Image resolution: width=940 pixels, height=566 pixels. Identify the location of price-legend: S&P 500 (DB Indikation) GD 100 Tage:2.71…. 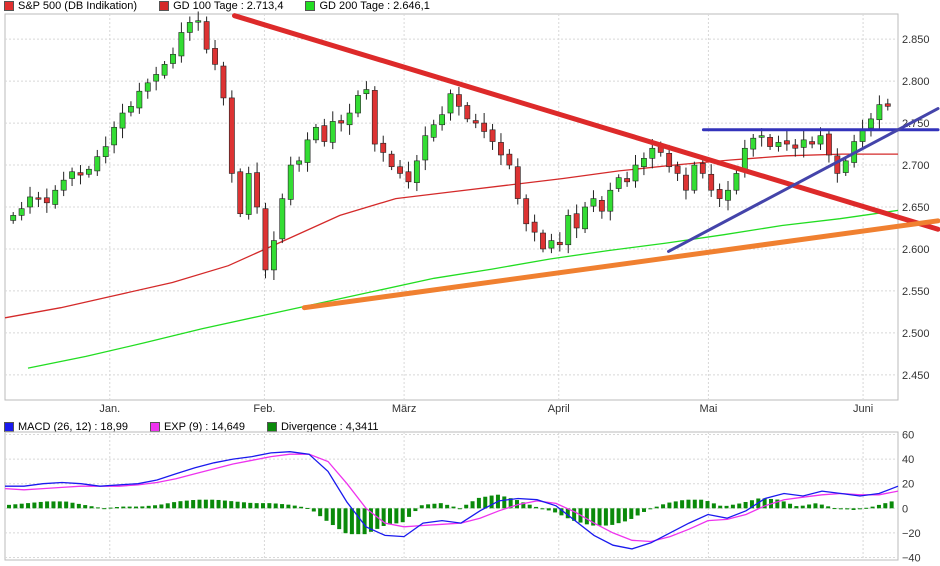
(226, 6).